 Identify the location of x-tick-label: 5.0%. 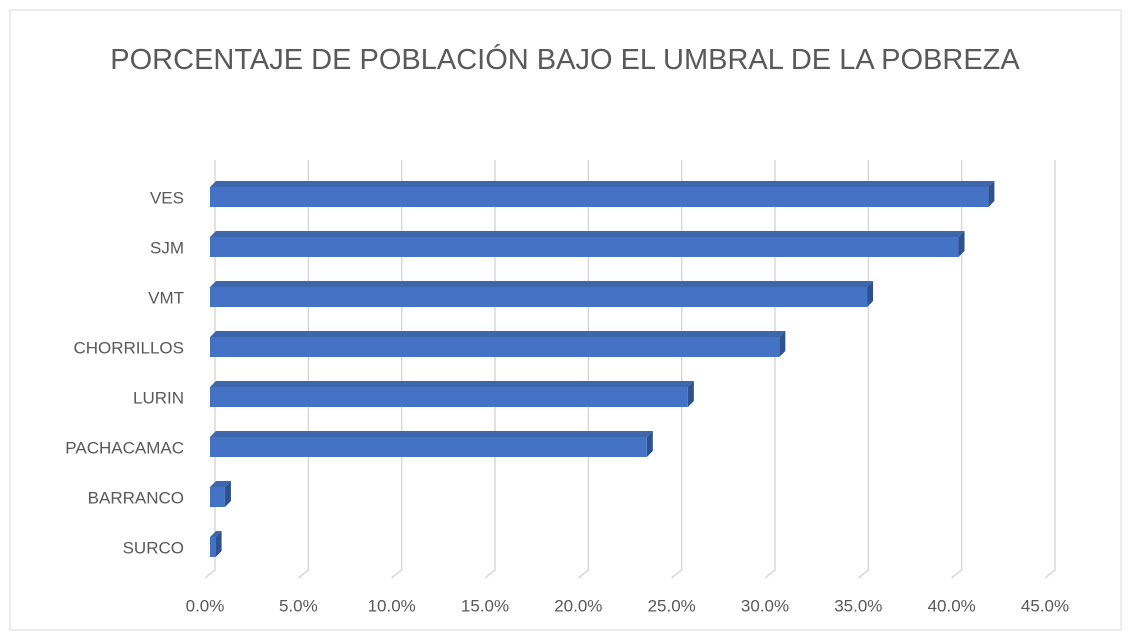
(298, 605).